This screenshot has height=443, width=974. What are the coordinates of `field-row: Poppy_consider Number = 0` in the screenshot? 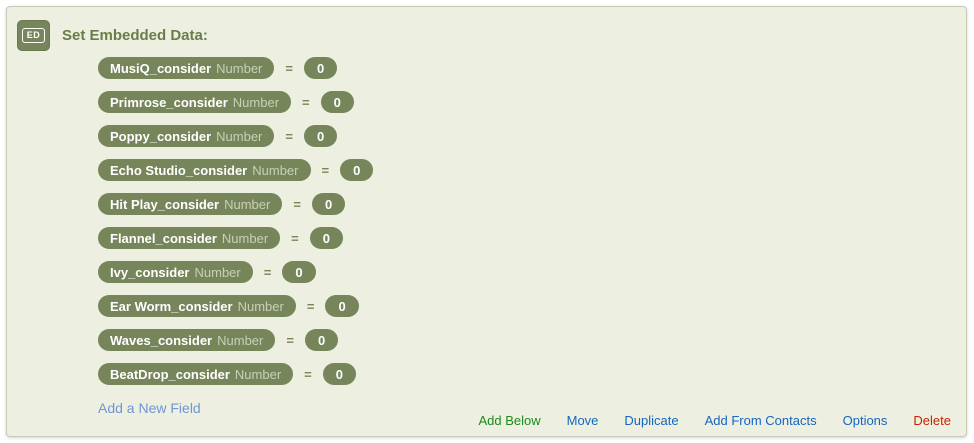 It's located at (532, 136).